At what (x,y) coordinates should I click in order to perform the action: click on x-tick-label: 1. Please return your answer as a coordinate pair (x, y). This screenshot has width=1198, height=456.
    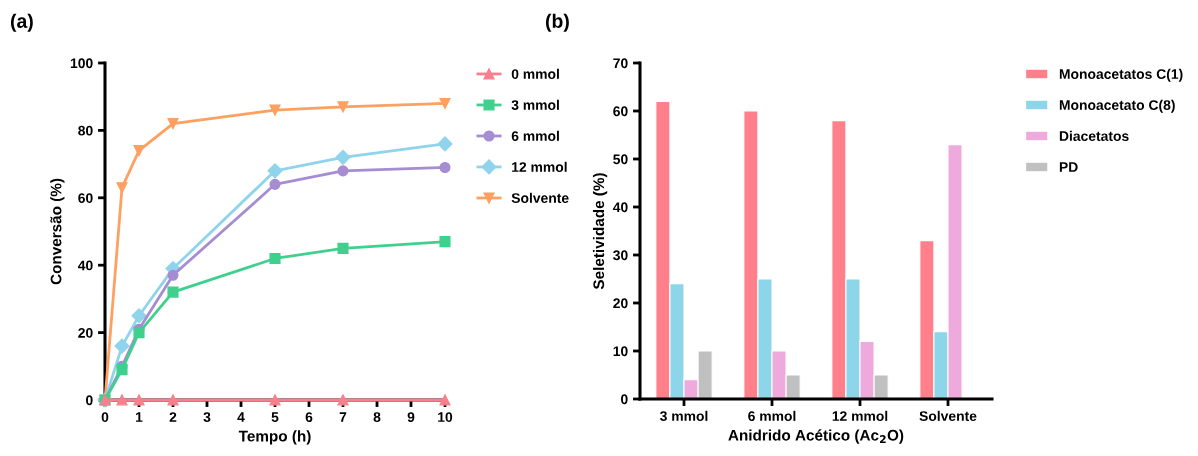
    Looking at the image, I should click on (139, 417).